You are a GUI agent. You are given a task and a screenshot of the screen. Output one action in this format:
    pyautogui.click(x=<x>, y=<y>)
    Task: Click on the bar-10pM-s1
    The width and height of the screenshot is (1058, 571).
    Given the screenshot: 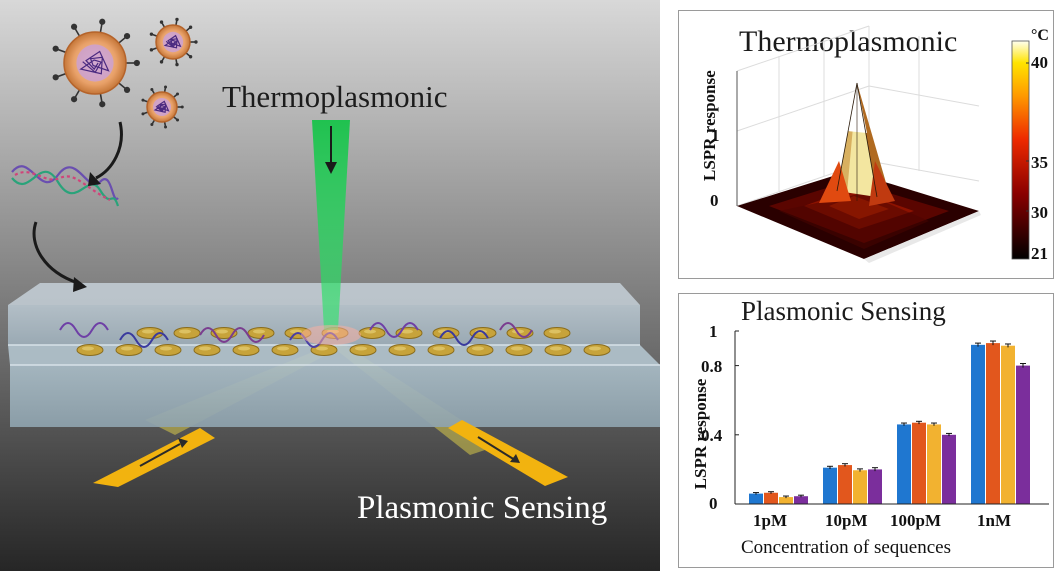 What is the action you would take?
    pyautogui.click(x=830, y=485)
    